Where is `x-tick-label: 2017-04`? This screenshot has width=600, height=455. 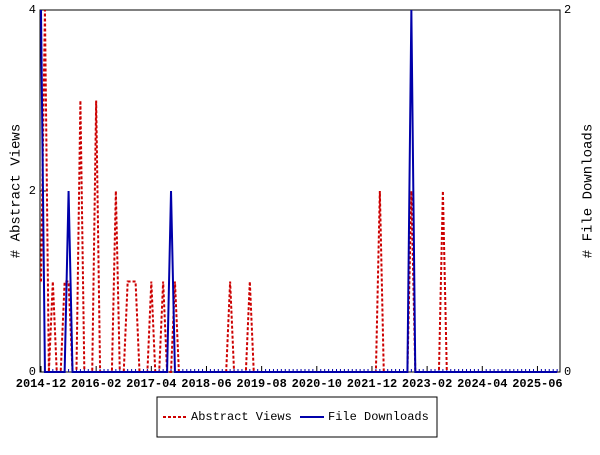
x-tick-label: 2017-04 is located at coordinates (151, 384).